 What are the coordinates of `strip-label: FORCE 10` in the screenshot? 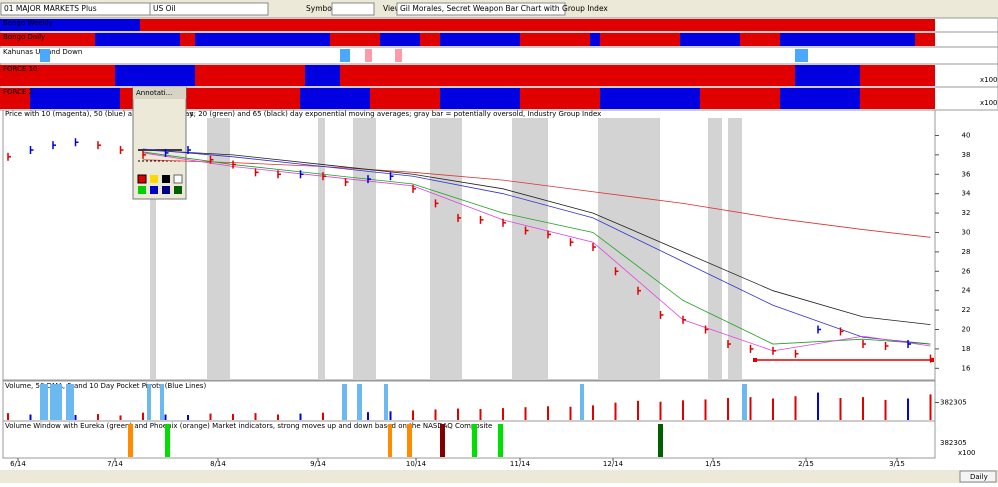 It's located at (20, 69).